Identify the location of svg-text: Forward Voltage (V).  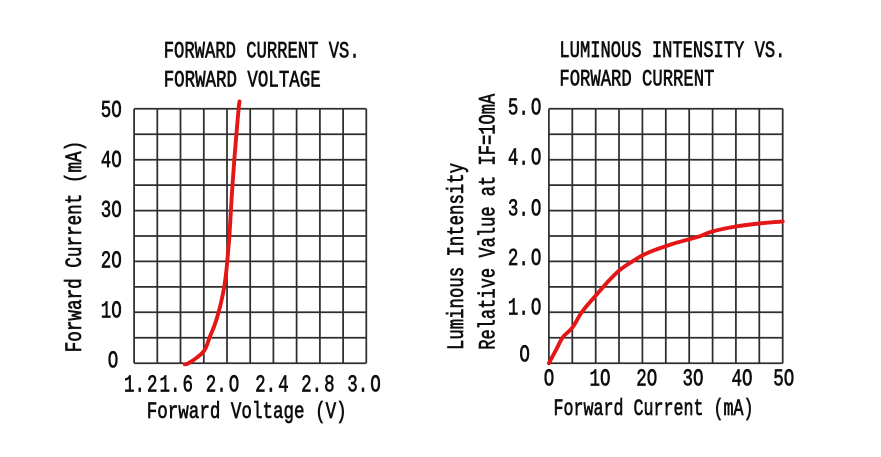
(247, 412).